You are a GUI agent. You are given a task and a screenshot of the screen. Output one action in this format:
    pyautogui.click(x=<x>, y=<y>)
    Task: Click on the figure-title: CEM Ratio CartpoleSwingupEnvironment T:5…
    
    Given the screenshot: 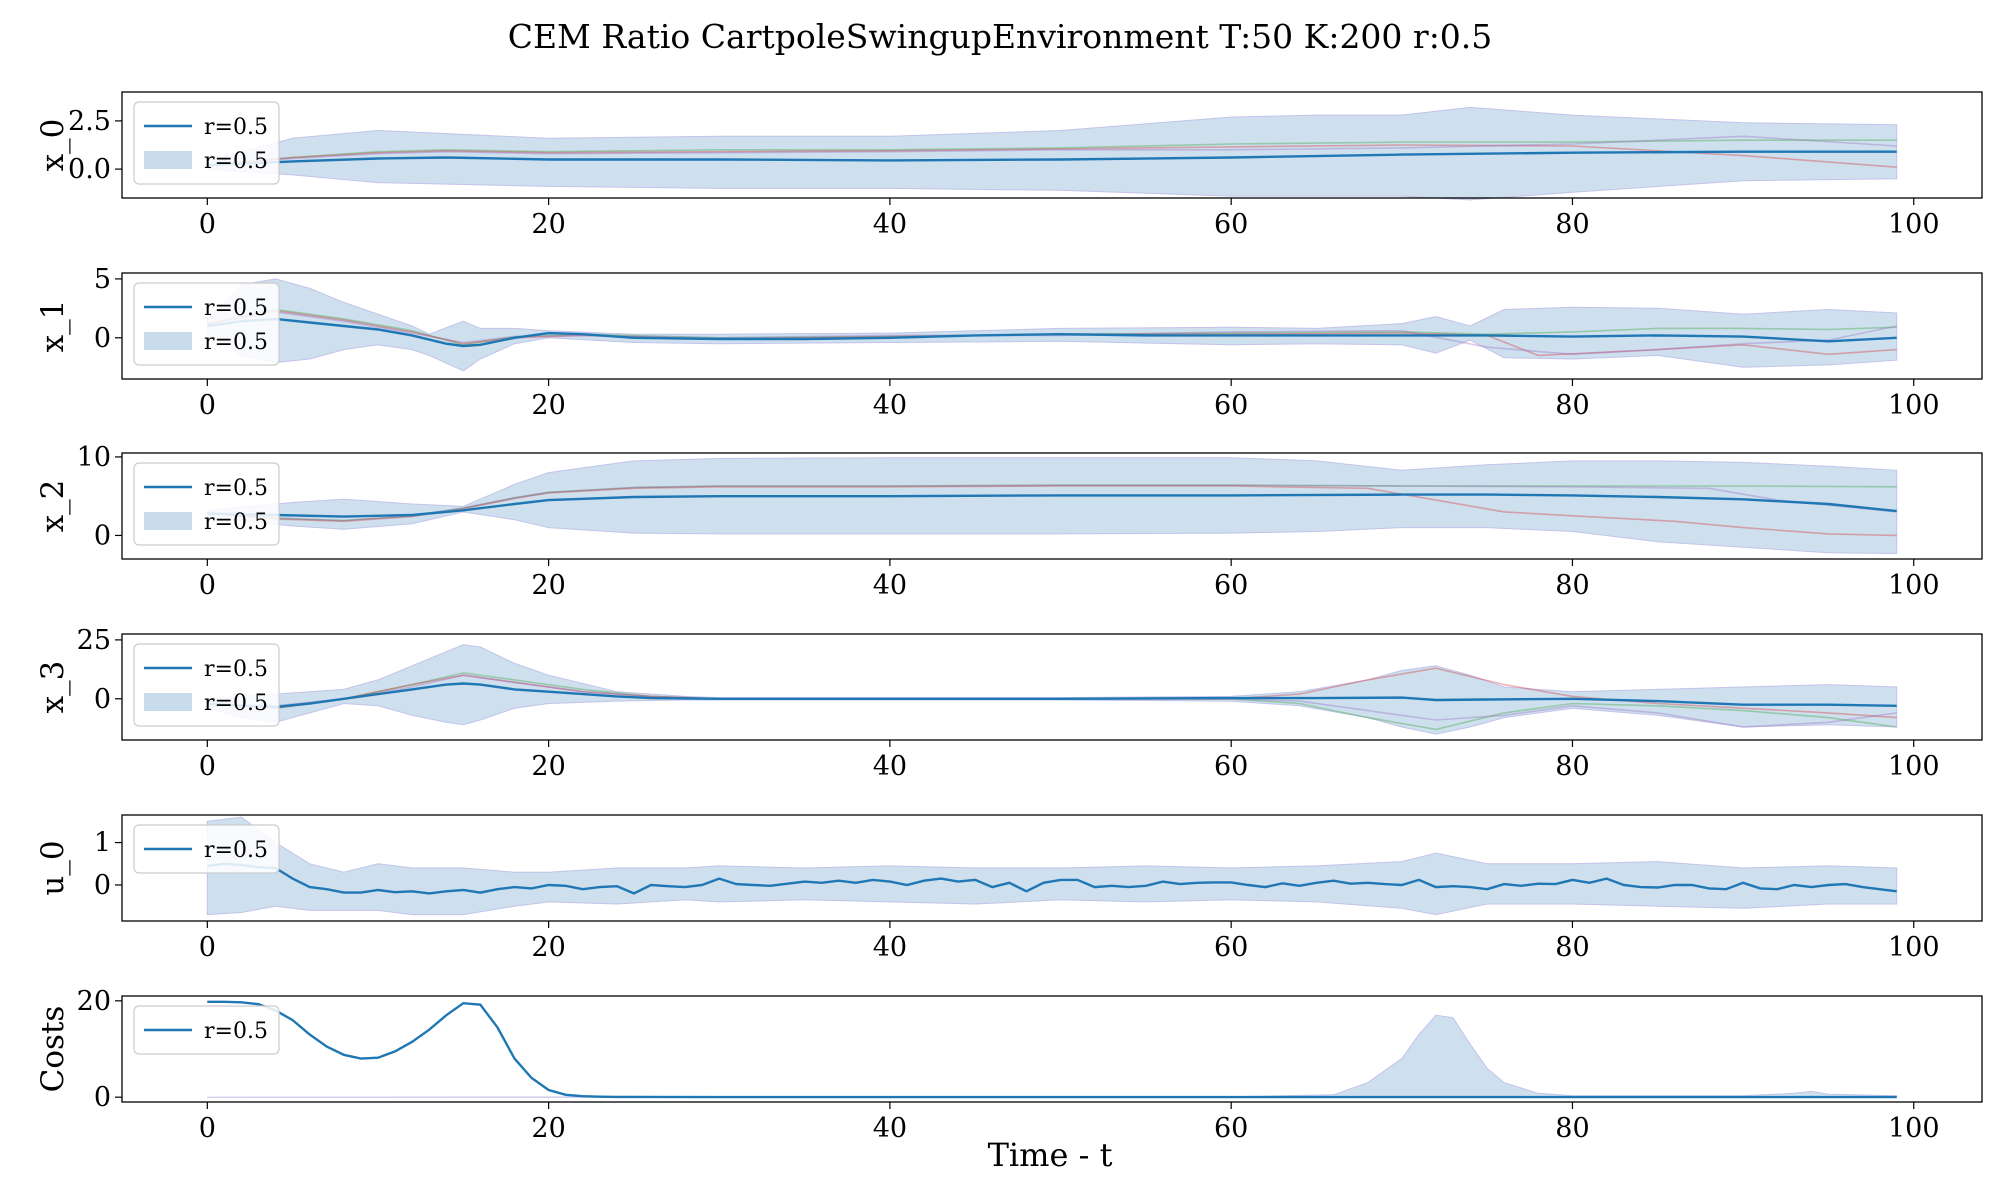 What is the action you would take?
    pyautogui.click(x=1000, y=36)
    